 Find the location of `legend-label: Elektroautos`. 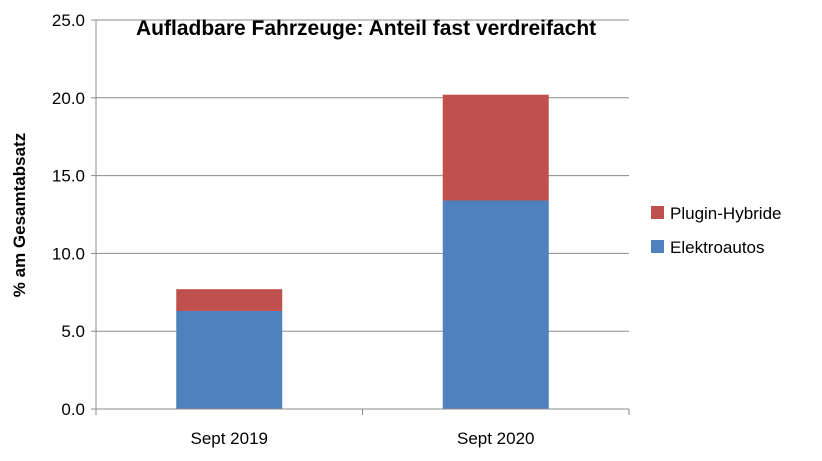

legend-label: Elektroautos is located at coordinates (717, 247).